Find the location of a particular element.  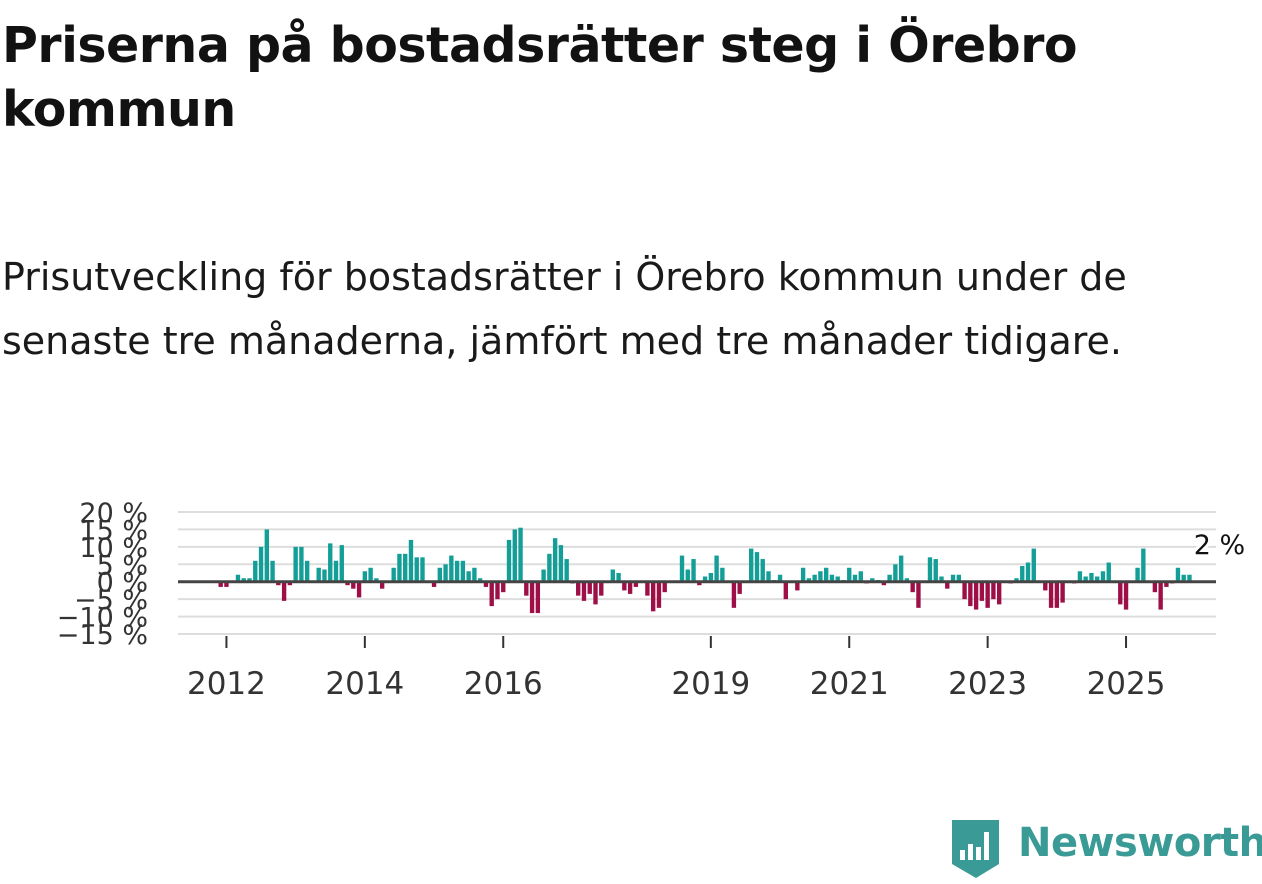

x-tick-label: 2014 is located at coordinates (364, 684).